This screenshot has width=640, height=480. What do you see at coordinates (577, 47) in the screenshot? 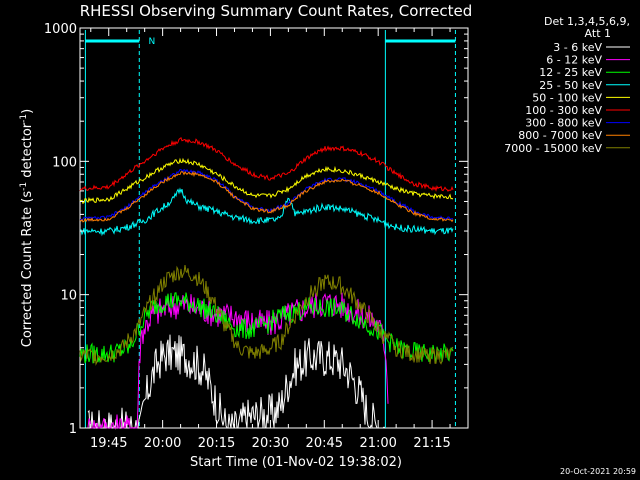
I see `legend-label-3-6-kev: 3 - 6 keV` at bounding box center [577, 47].